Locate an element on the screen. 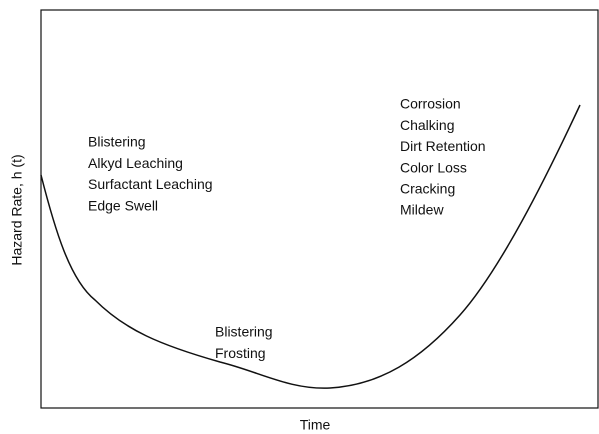 This screenshot has height=434, width=599. annotation-line: Chalking is located at coordinates (427, 125).